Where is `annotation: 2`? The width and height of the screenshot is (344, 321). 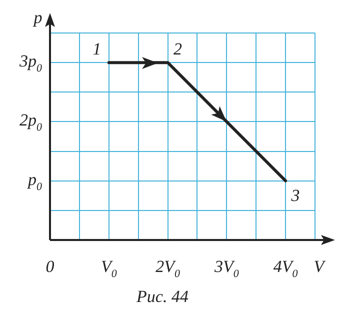 annotation: 2 is located at coordinates (178, 49).